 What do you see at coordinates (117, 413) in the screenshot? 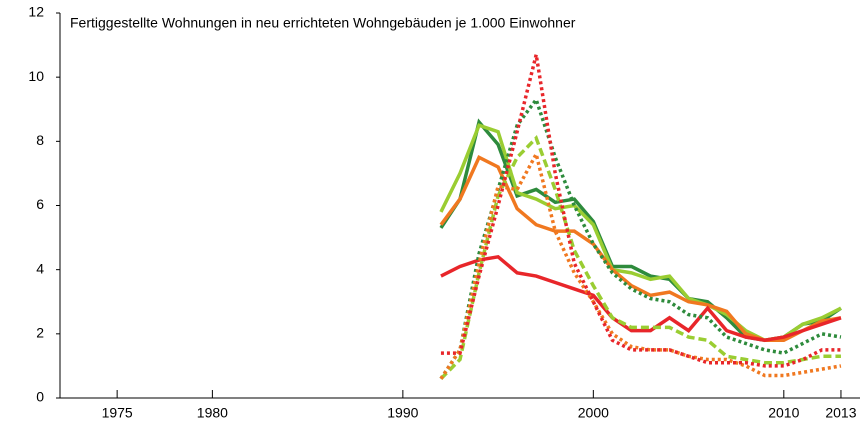
I see `x-tick-label: 1975` at bounding box center [117, 413].